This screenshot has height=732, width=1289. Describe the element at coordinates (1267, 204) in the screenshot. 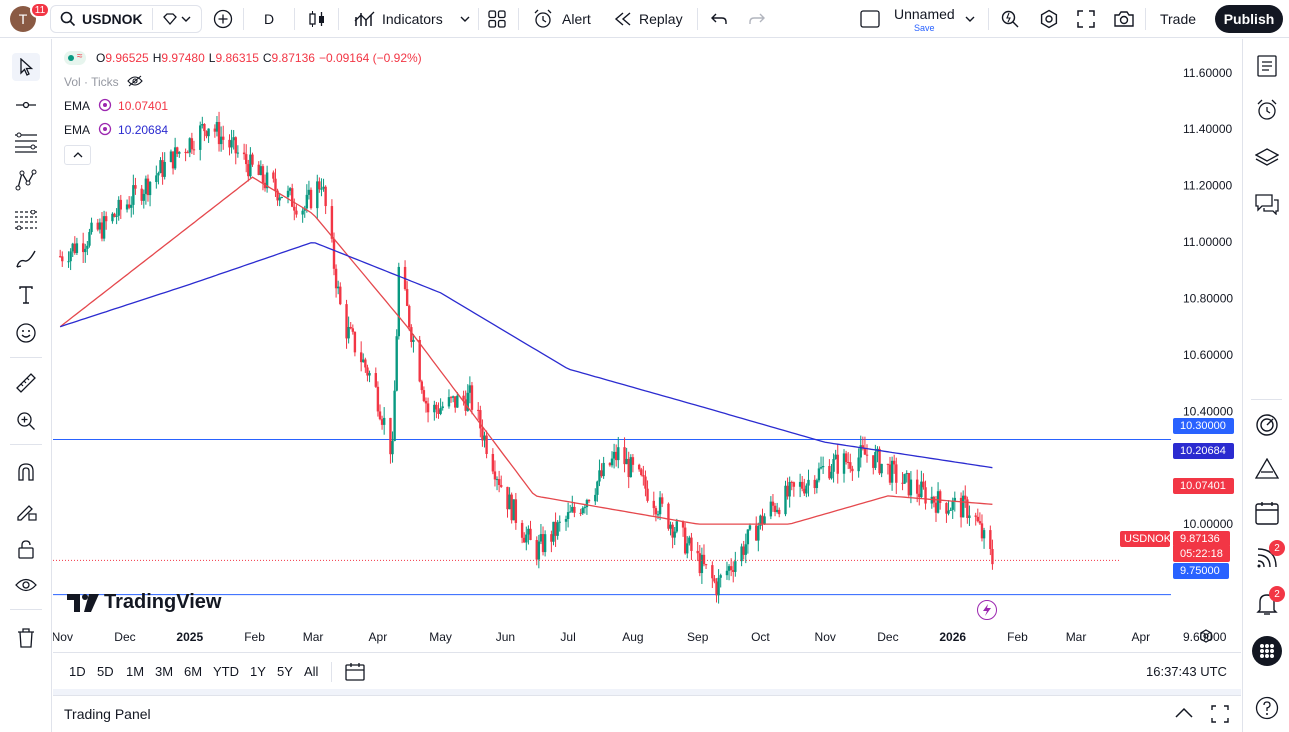

I see `chat-icon` at that location.